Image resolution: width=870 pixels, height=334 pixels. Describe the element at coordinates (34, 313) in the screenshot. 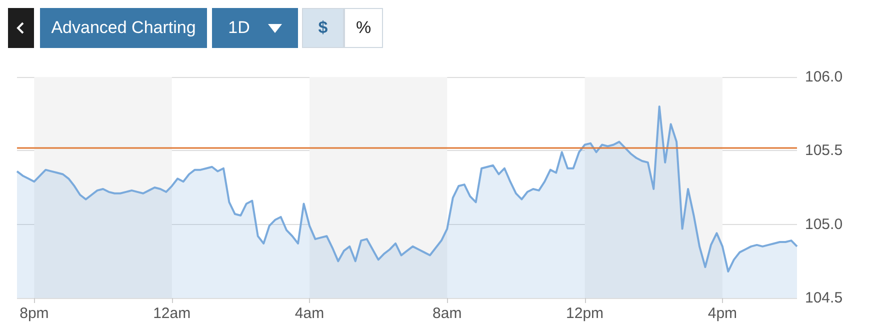

I see `x-tick-label: 8pm` at that location.